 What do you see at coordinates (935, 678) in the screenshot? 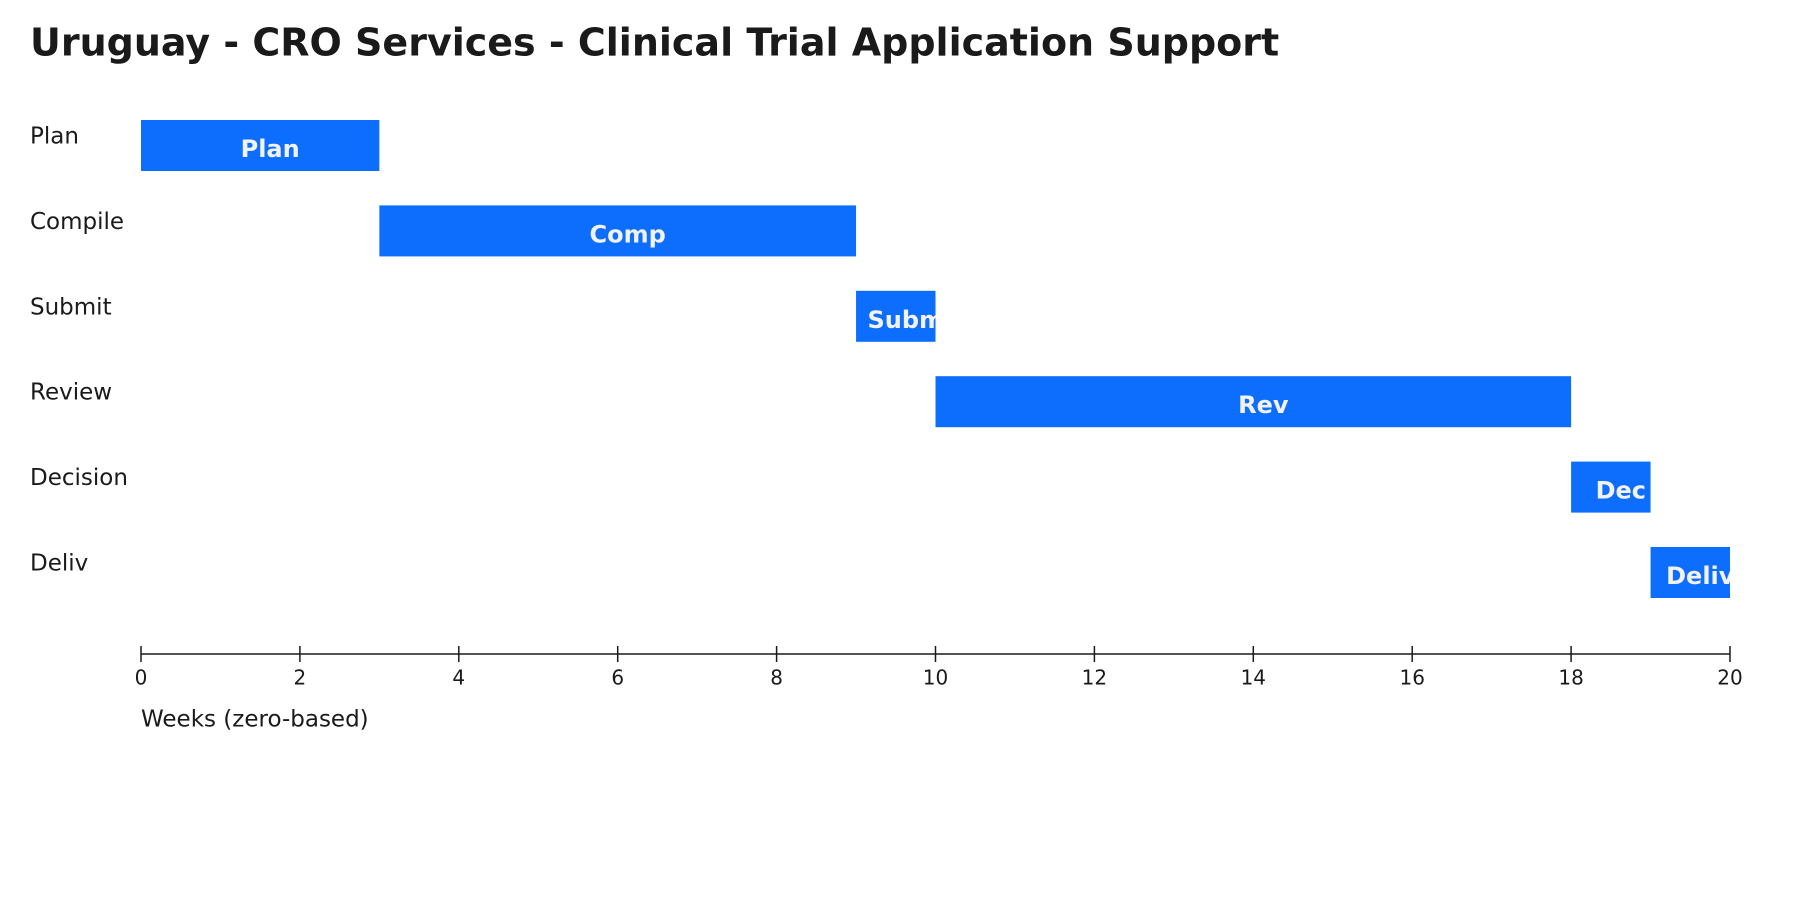
I see `x-tick-label: 10` at bounding box center [935, 678].